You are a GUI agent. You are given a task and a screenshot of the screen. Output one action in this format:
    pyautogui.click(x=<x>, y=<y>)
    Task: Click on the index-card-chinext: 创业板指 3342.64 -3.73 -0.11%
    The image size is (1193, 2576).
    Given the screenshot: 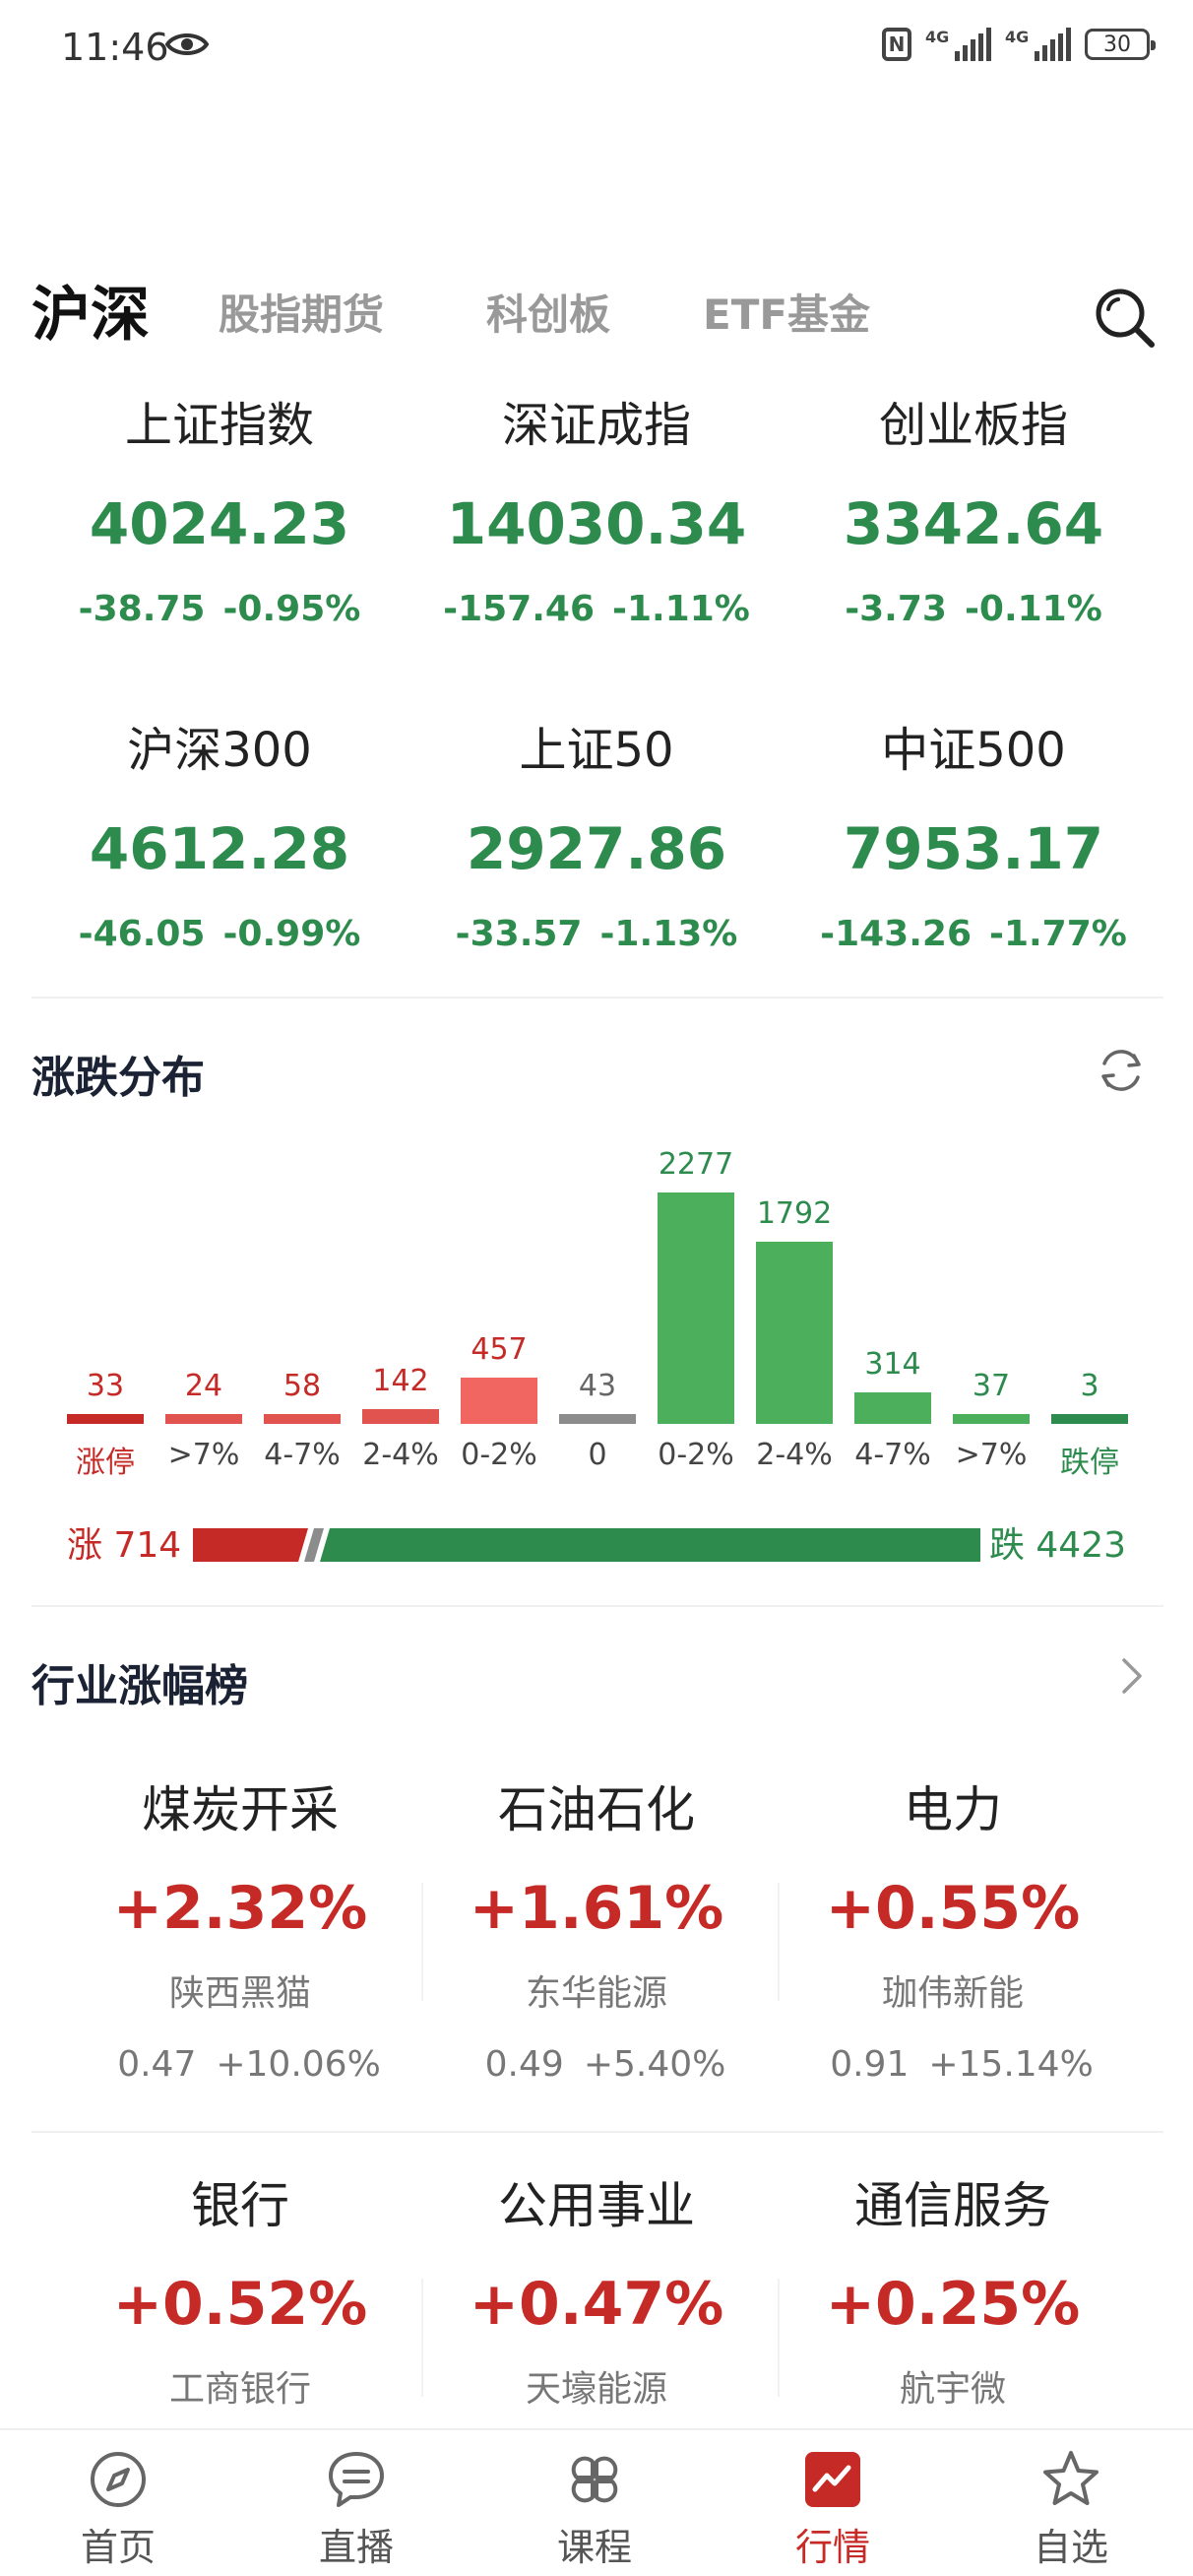 What is the action you would take?
    pyautogui.click(x=973, y=515)
    